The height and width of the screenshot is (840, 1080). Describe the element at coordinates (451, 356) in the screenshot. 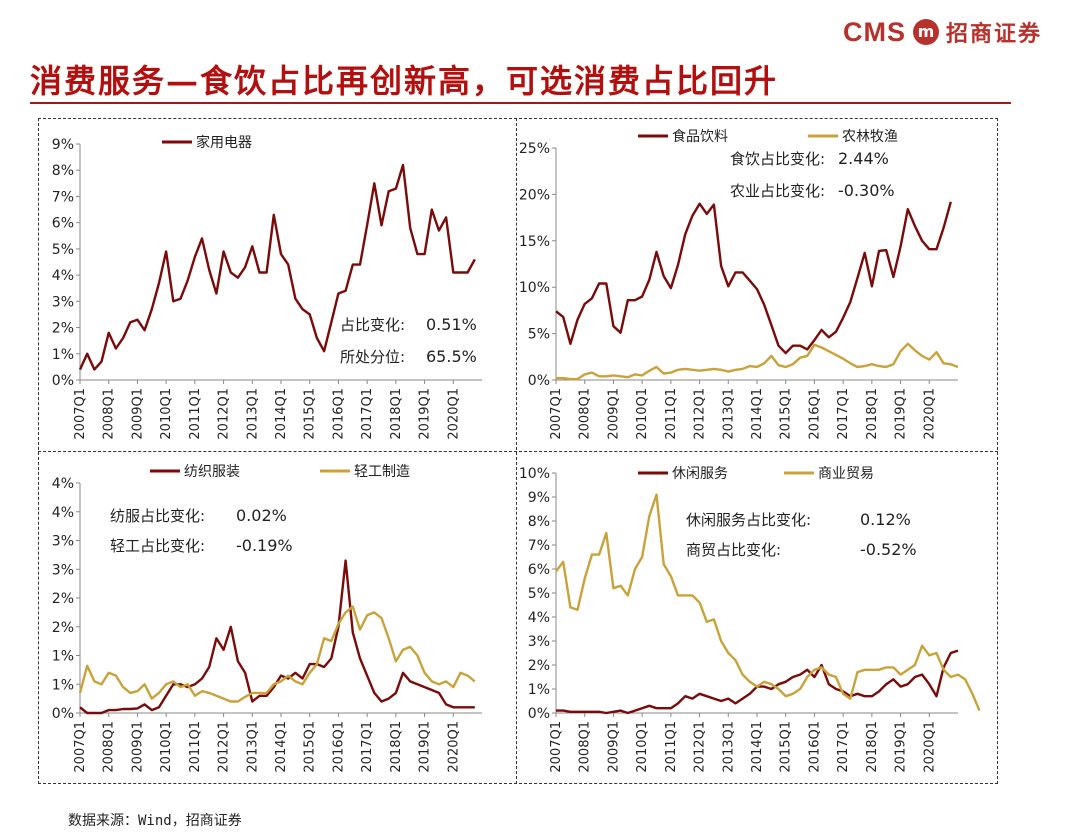

I see `annotation-value: 65.5%` at that location.